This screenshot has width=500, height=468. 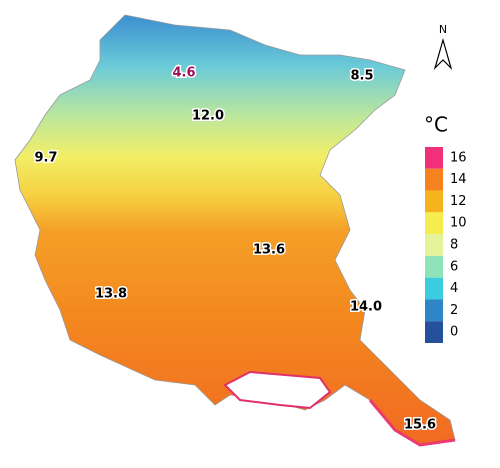 I want to click on north-label: N, so click(x=443, y=29).